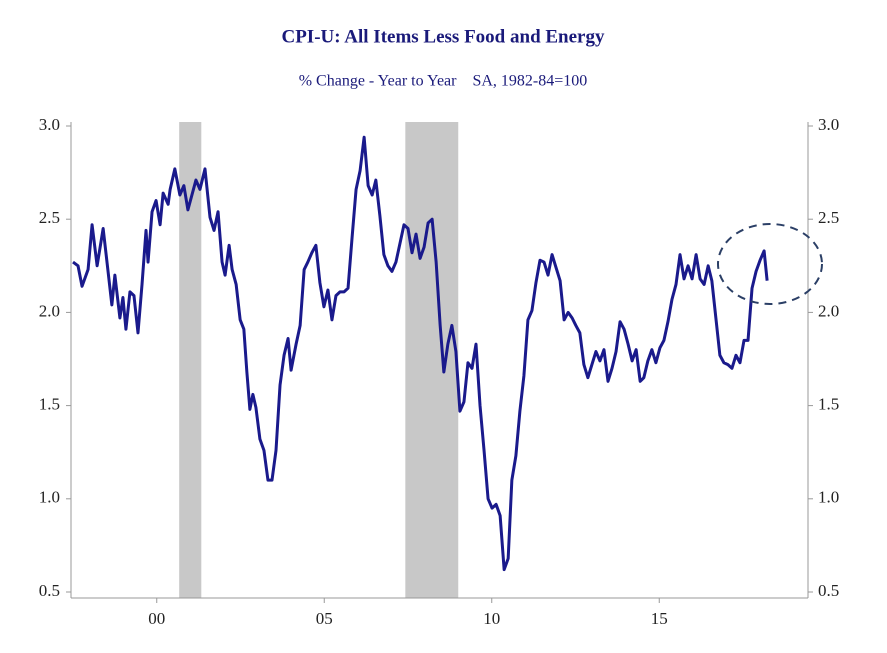 The height and width of the screenshot is (653, 887). Describe the element at coordinates (443, 81) in the screenshot. I see `chart-subtitle: % Change - Year to Year SA, 1982-84=100` at that location.